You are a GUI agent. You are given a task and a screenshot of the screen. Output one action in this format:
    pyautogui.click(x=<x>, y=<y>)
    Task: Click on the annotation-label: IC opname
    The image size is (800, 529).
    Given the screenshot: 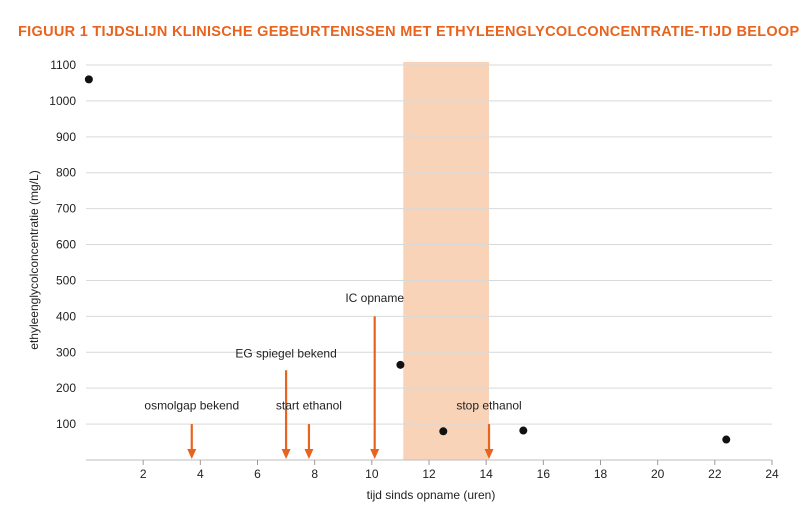 What is the action you would take?
    pyautogui.click(x=374, y=298)
    